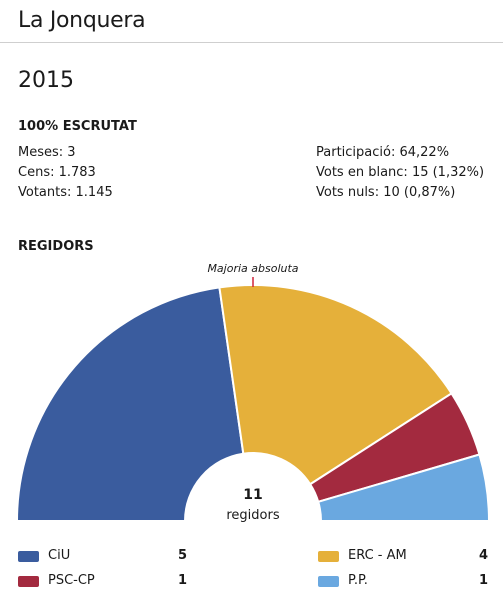 The height and width of the screenshot is (605, 503). I want to click on scrutiny-title: 100% ESCRUTAT, so click(77, 126).